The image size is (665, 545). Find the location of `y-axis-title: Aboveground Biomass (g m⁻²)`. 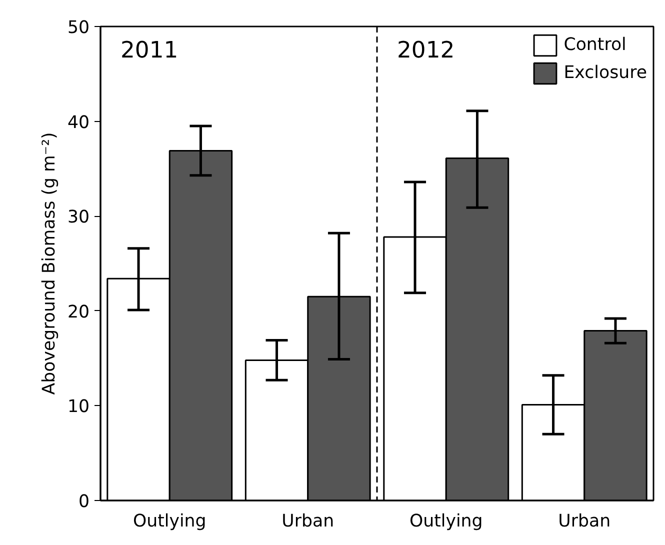

y-axis-title: Aboveground Biomass (g m⁻²) is located at coordinates (49, 263).